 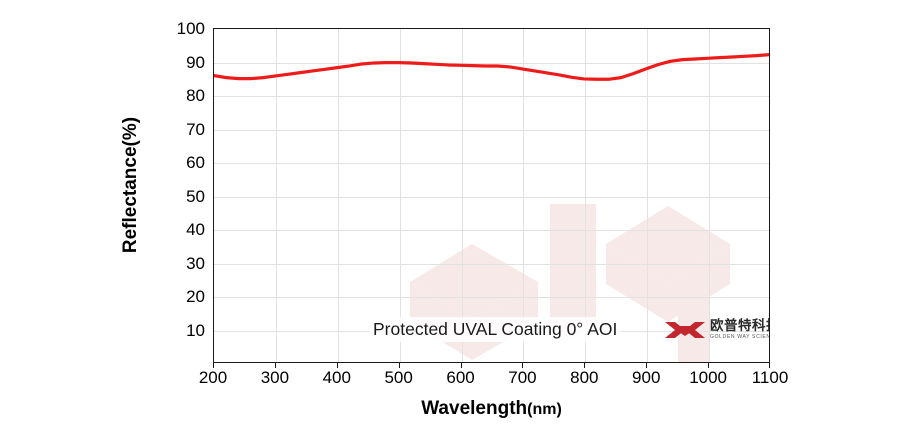 I want to click on y-tick-10: 10, so click(x=195, y=330).